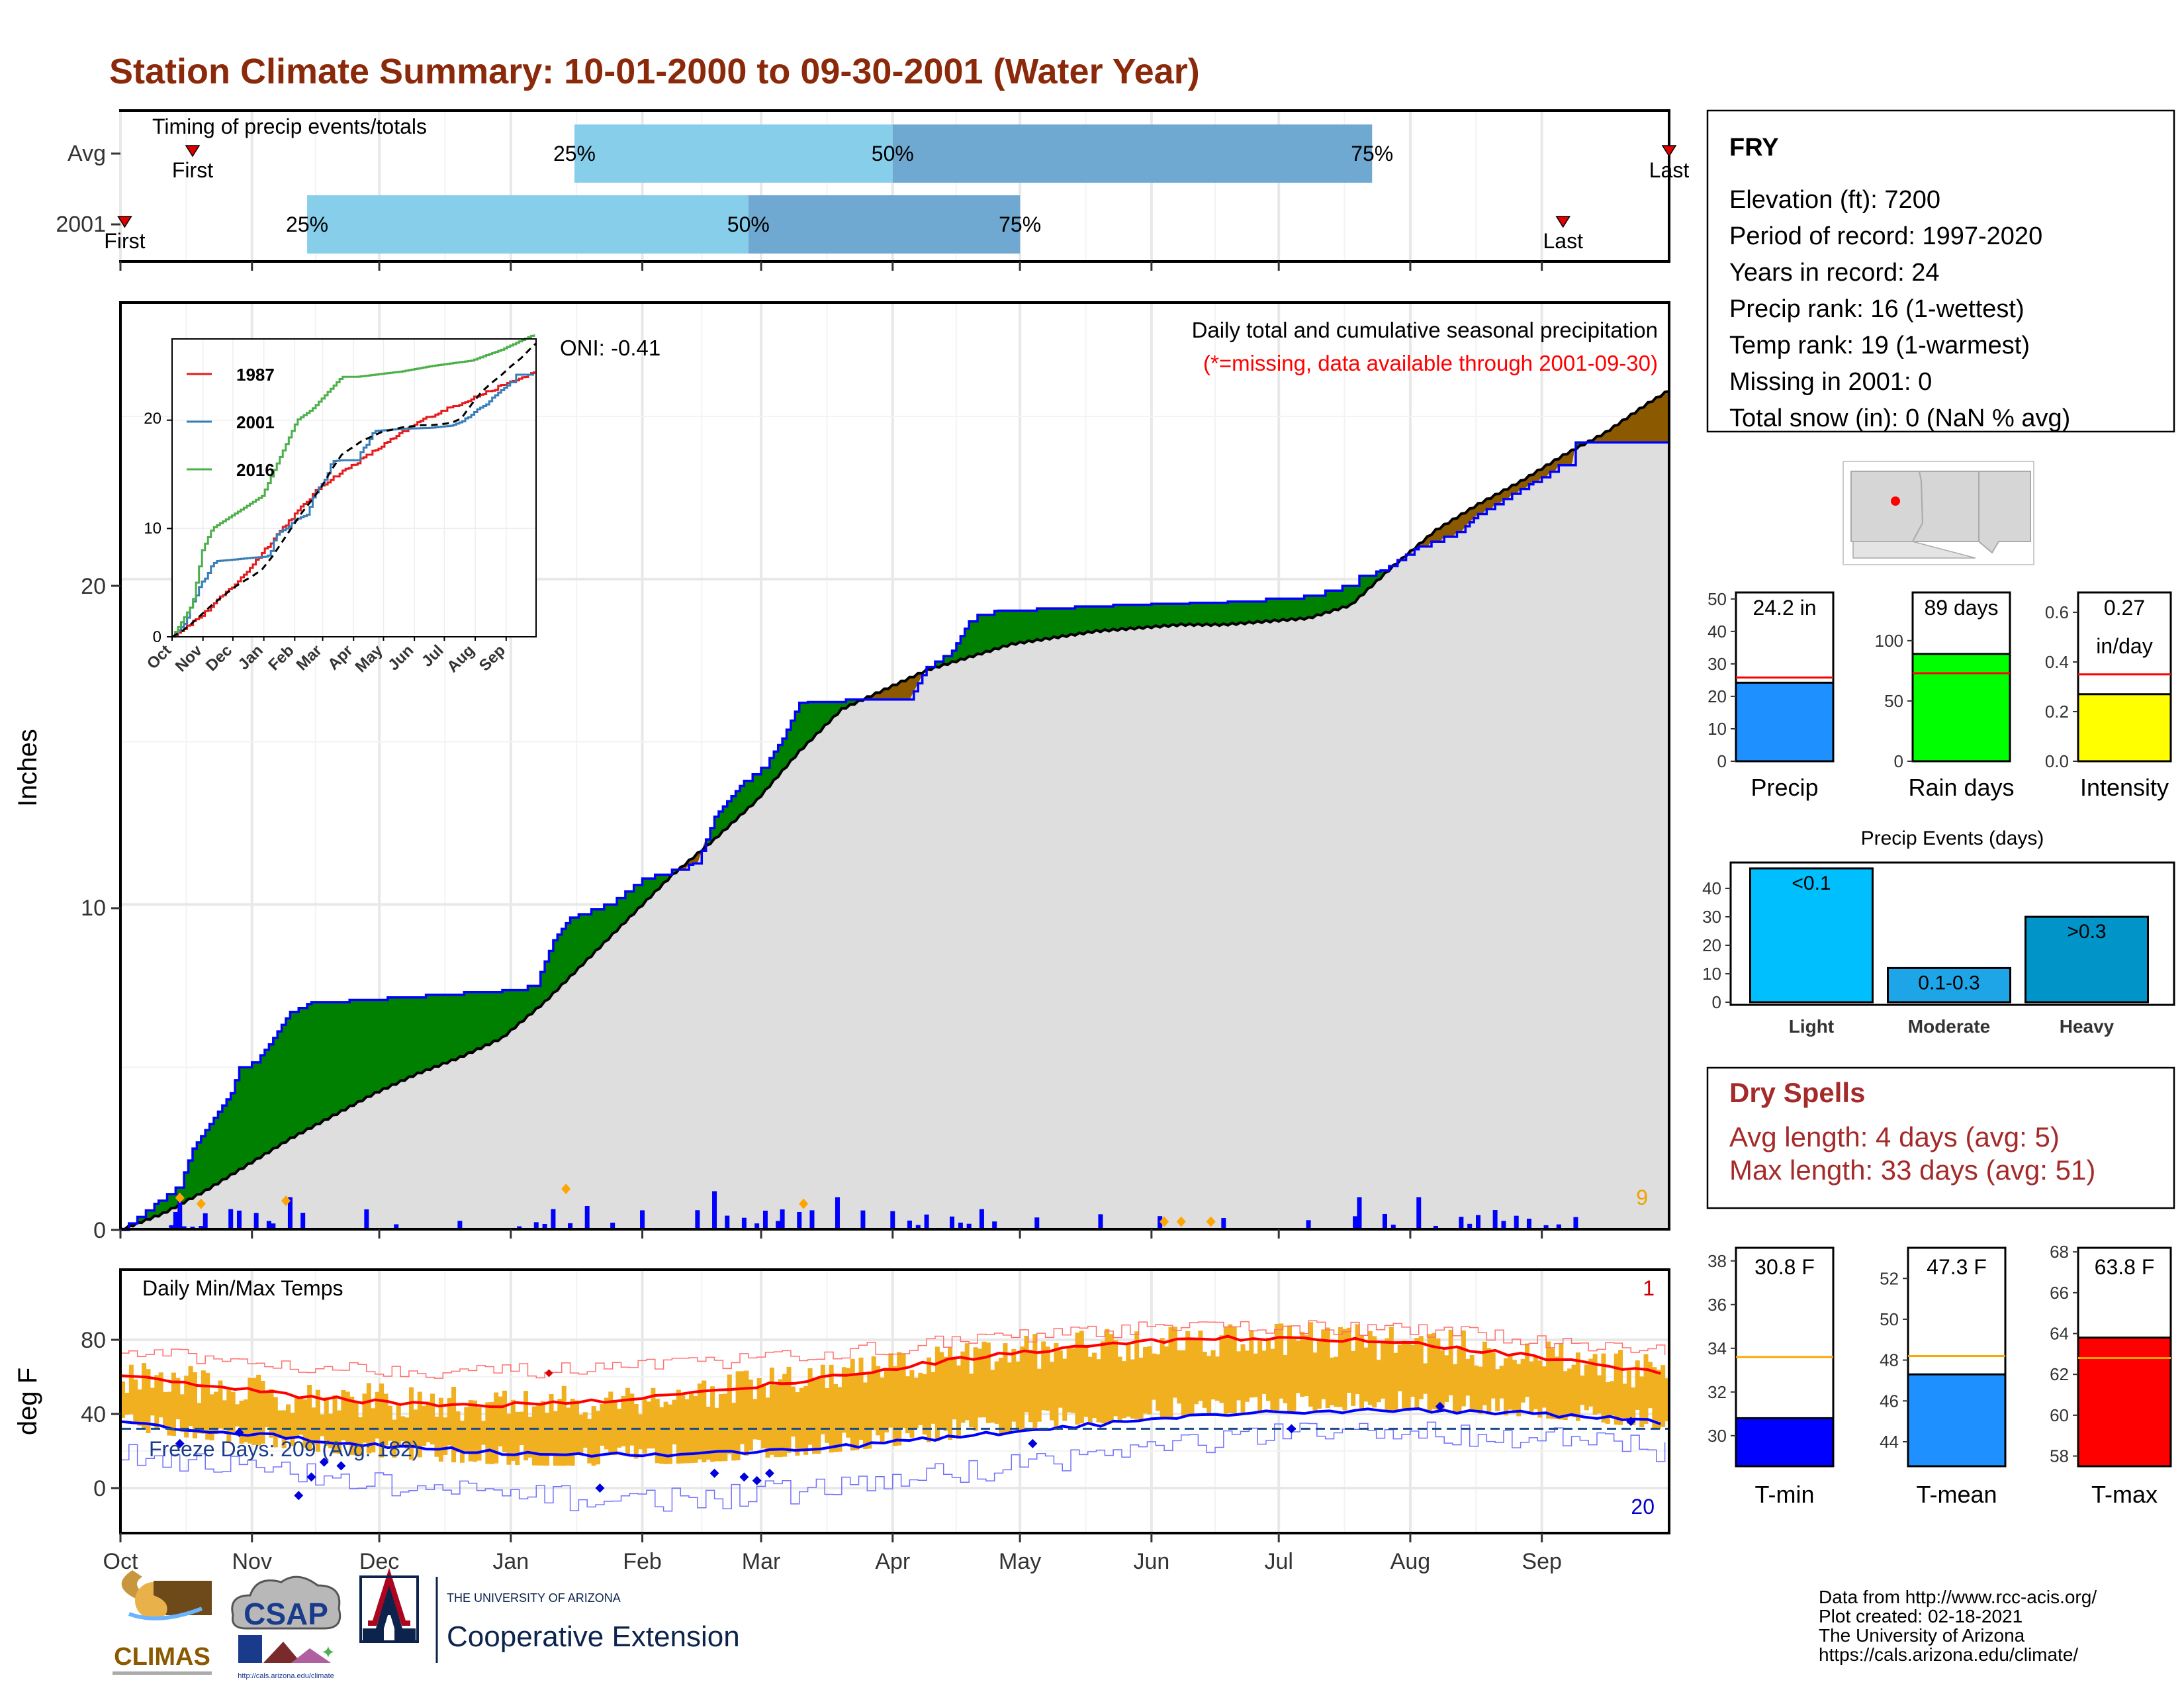  Describe the element at coordinates (893, 153) in the screenshot. I see `timing-q50-label: 50%` at that location.